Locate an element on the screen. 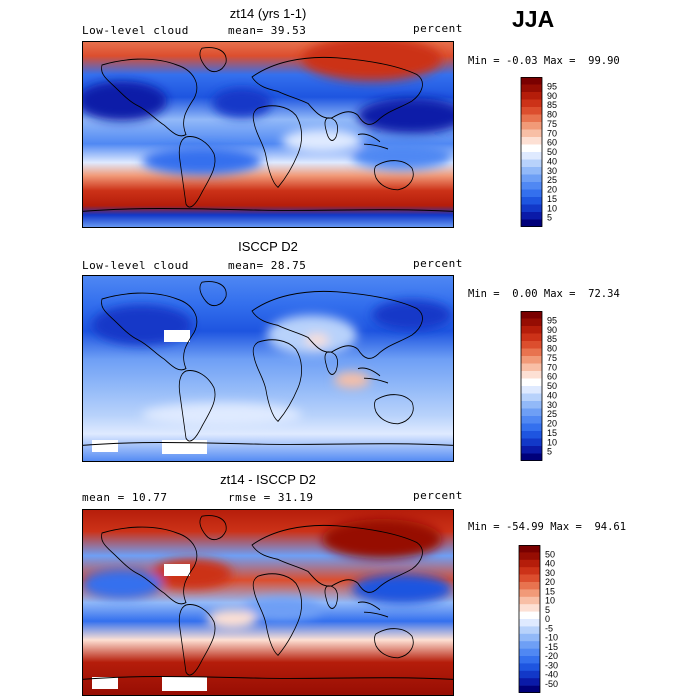 The height and width of the screenshot is (700, 700). panel-1-colorbar-label: 85 is located at coordinates (552, 105).